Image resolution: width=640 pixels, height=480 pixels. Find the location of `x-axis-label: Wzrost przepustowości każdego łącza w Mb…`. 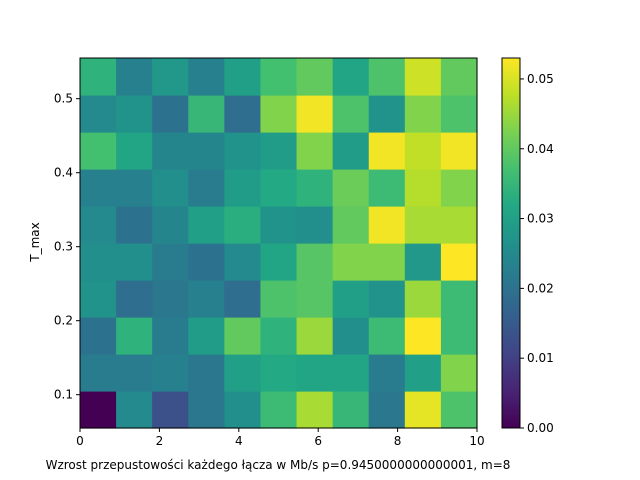

x-axis-label: Wzrost przepustowości każdego łącza w Mb… is located at coordinates (278, 465).